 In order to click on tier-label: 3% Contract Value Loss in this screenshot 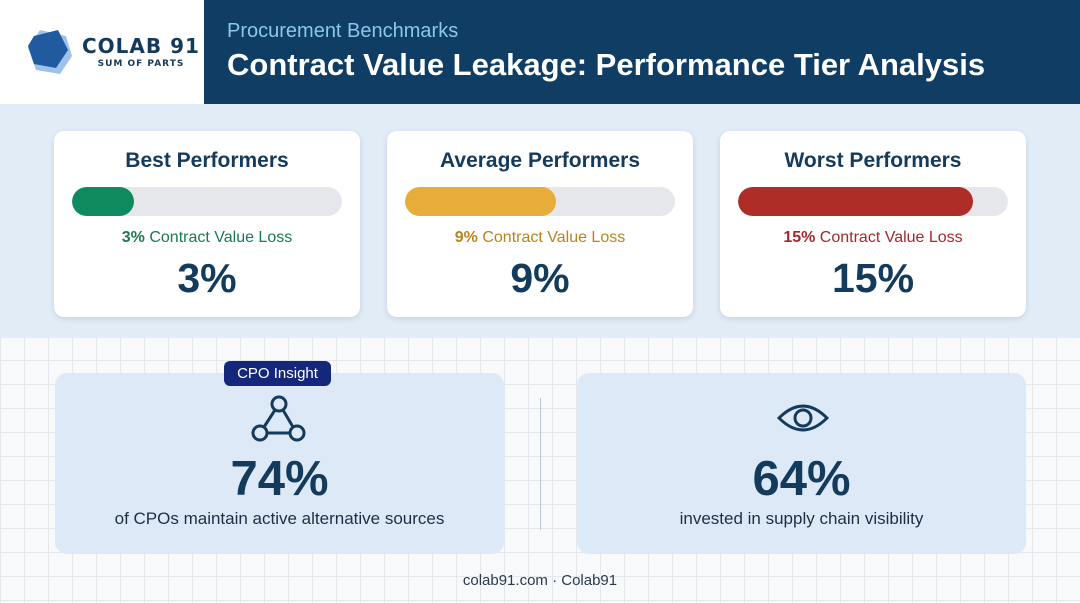, I will do `click(207, 238)`.